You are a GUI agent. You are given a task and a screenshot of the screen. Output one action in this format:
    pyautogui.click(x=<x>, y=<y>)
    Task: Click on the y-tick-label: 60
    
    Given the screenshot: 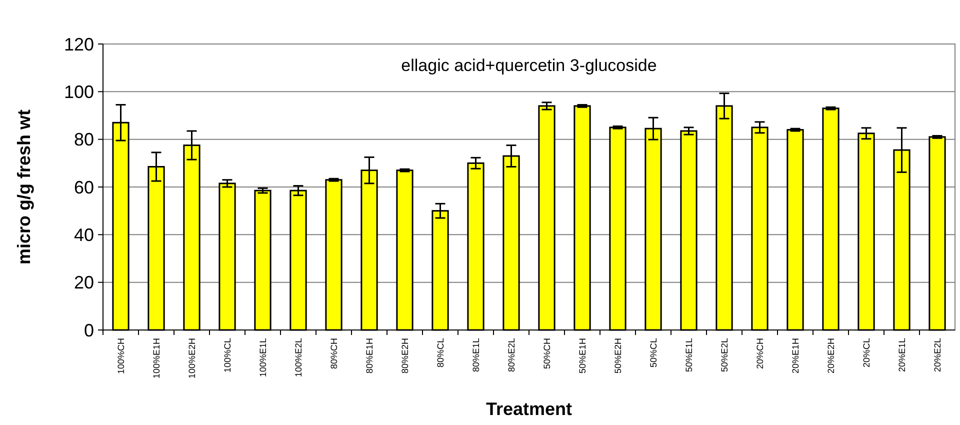 What is the action you would take?
    pyautogui.click(x=84, y=187)
    